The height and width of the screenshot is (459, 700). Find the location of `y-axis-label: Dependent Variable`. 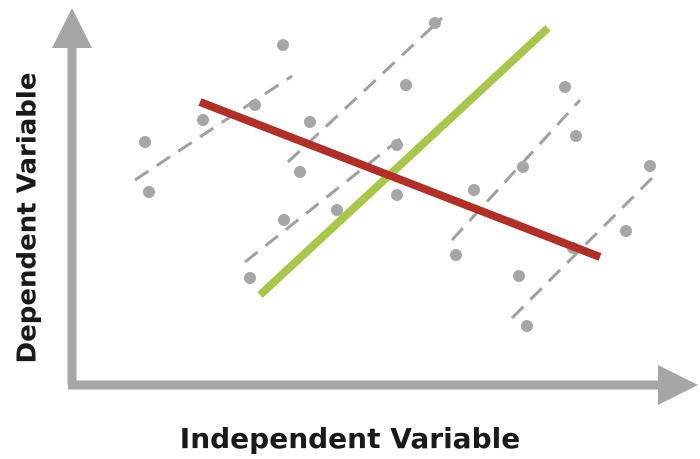

y-axis-label: Dependent Variable is located at coordinates (28, 218).